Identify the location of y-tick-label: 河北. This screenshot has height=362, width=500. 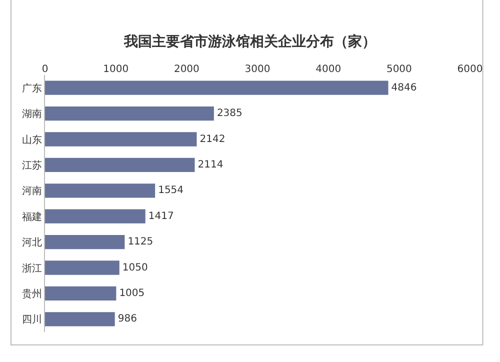
(32, 242).